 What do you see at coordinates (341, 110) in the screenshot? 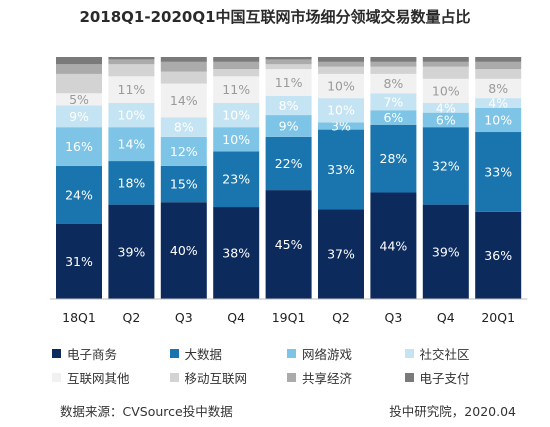
I see `data-label-4-6: 10%` at bounding box center [341, 110].